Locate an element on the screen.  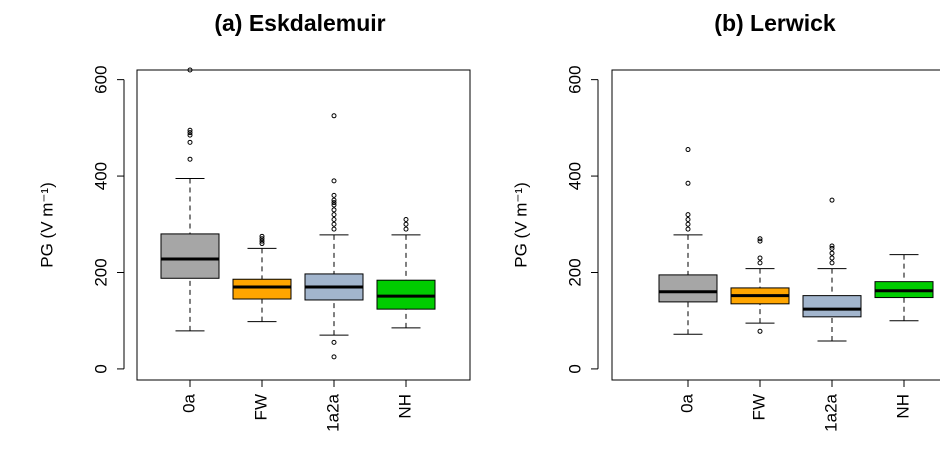
chart-title: (a) Eskdalemuir is located at coordinates (299, 23).